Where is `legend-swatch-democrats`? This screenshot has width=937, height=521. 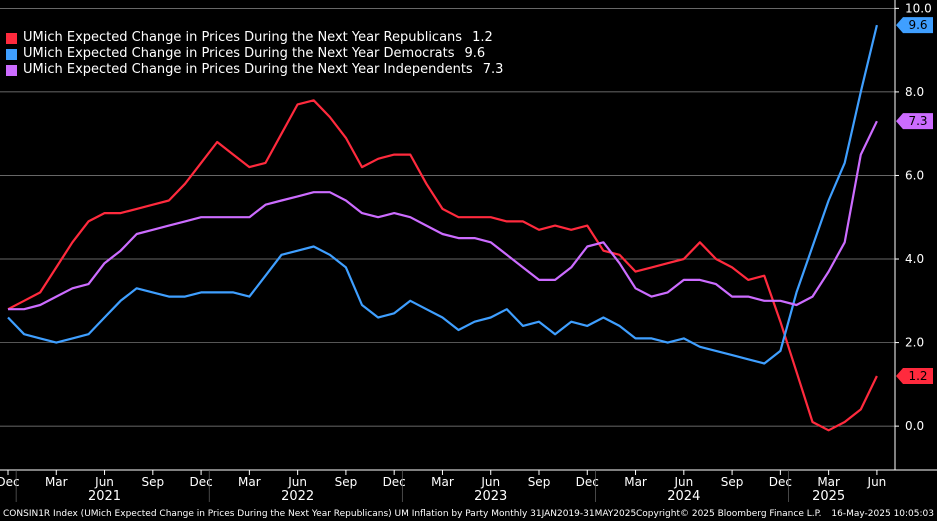
legend-swatch-democrats is located at coordinates (11, 54).